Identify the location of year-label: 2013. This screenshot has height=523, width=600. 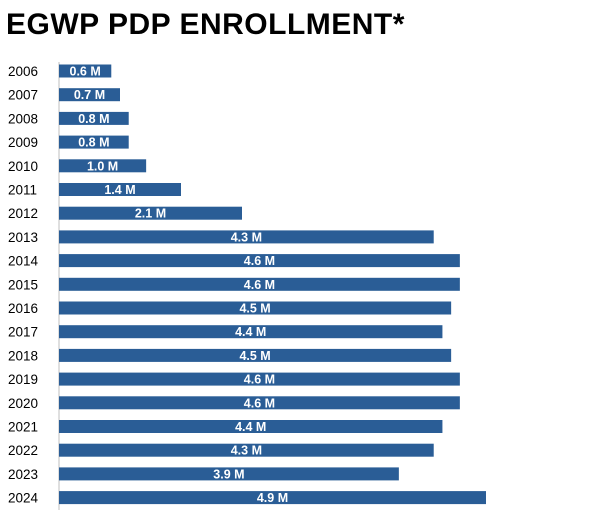
(23, 237).